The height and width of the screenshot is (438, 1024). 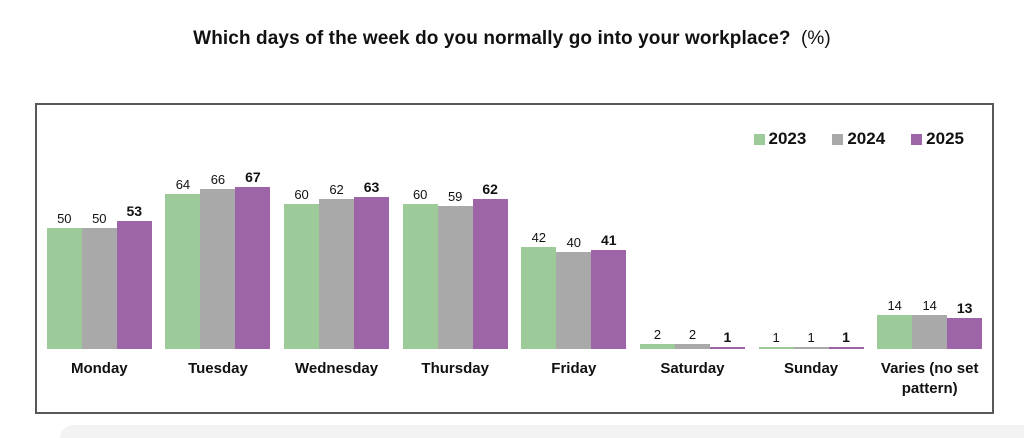 What do you see at coordinates (692, 368) in the screenshot?
I see `category-label: Saturday` at bounding box center [692, 368].